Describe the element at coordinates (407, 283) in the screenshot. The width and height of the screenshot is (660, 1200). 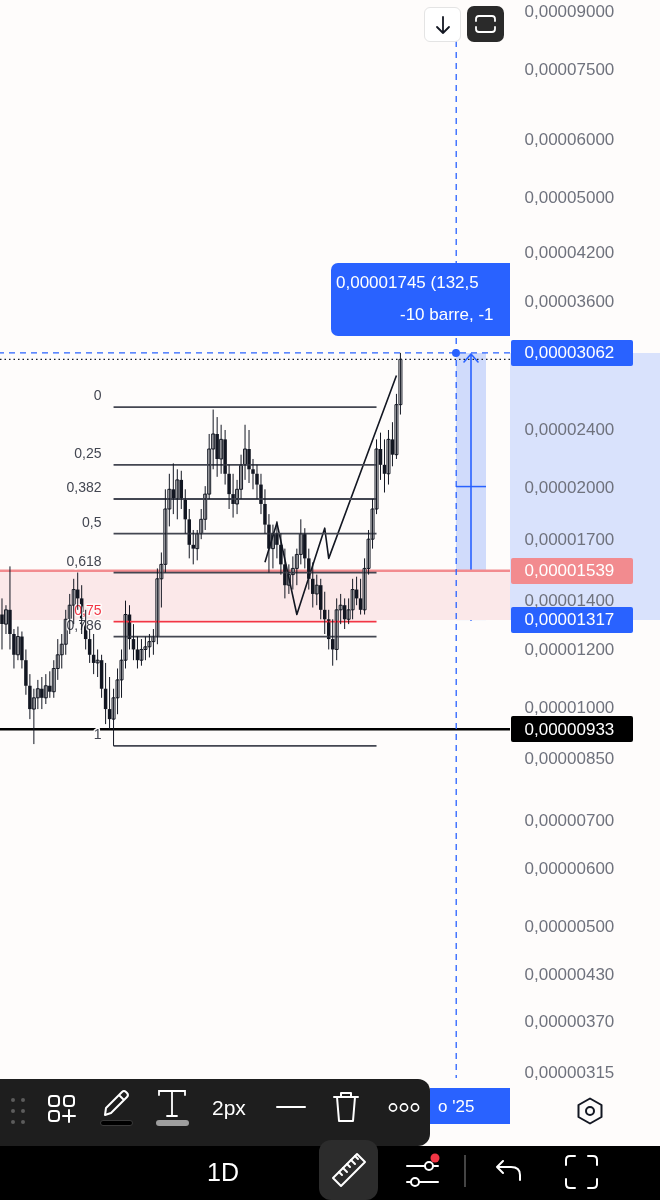
I see `annotation: 0,00001745 (132,5` at that location.